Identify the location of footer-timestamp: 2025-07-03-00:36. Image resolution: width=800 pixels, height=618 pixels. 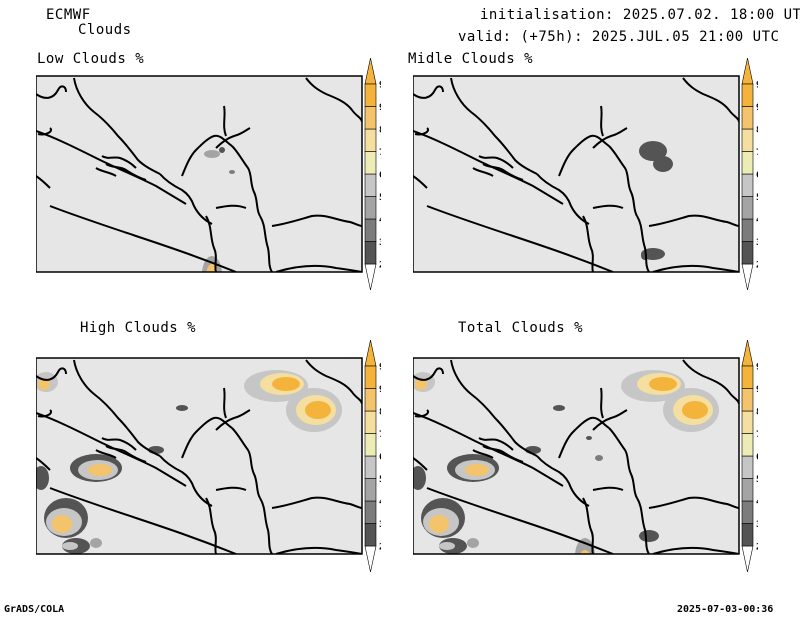
(725, 609).